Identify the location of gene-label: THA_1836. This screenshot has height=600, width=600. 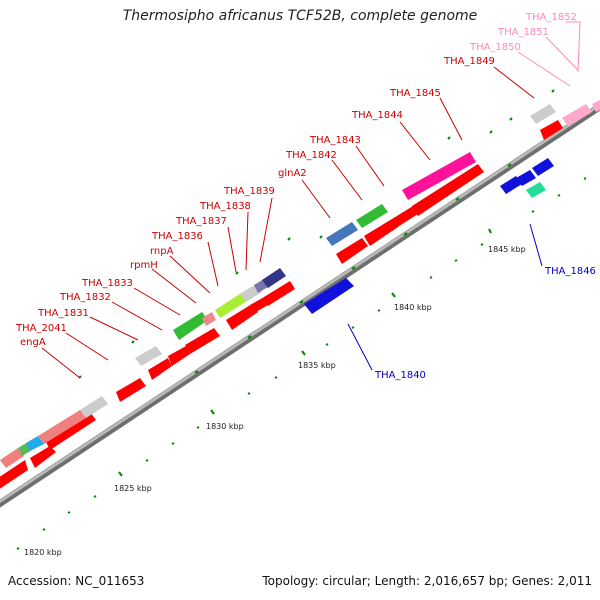
(177, 236).